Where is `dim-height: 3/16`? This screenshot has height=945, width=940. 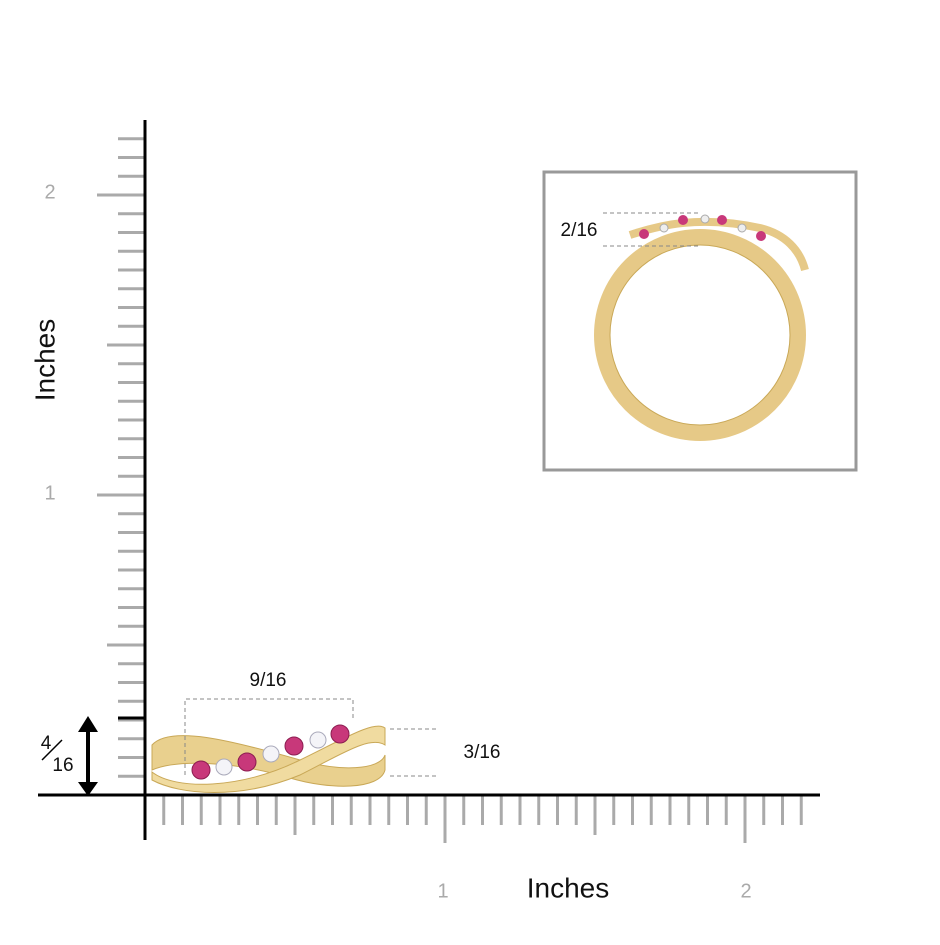 dim-height: 3/16 is located at coordinates (482, 752).